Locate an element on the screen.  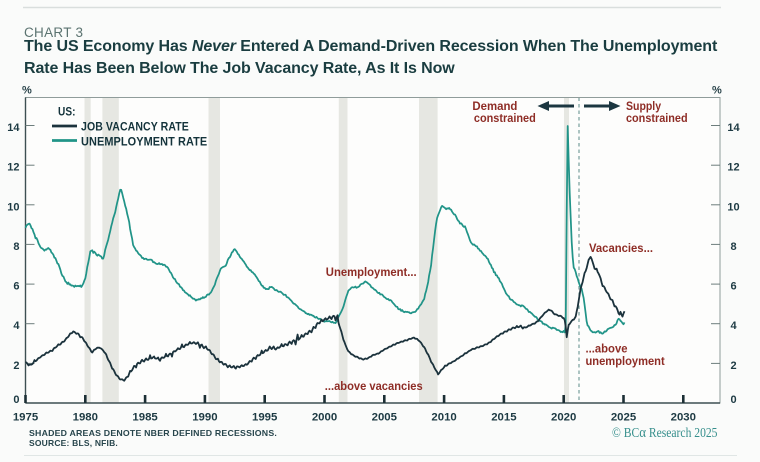
svg-text: SOURCE: BLS, NFIB. is located at coordinates (73, 443).